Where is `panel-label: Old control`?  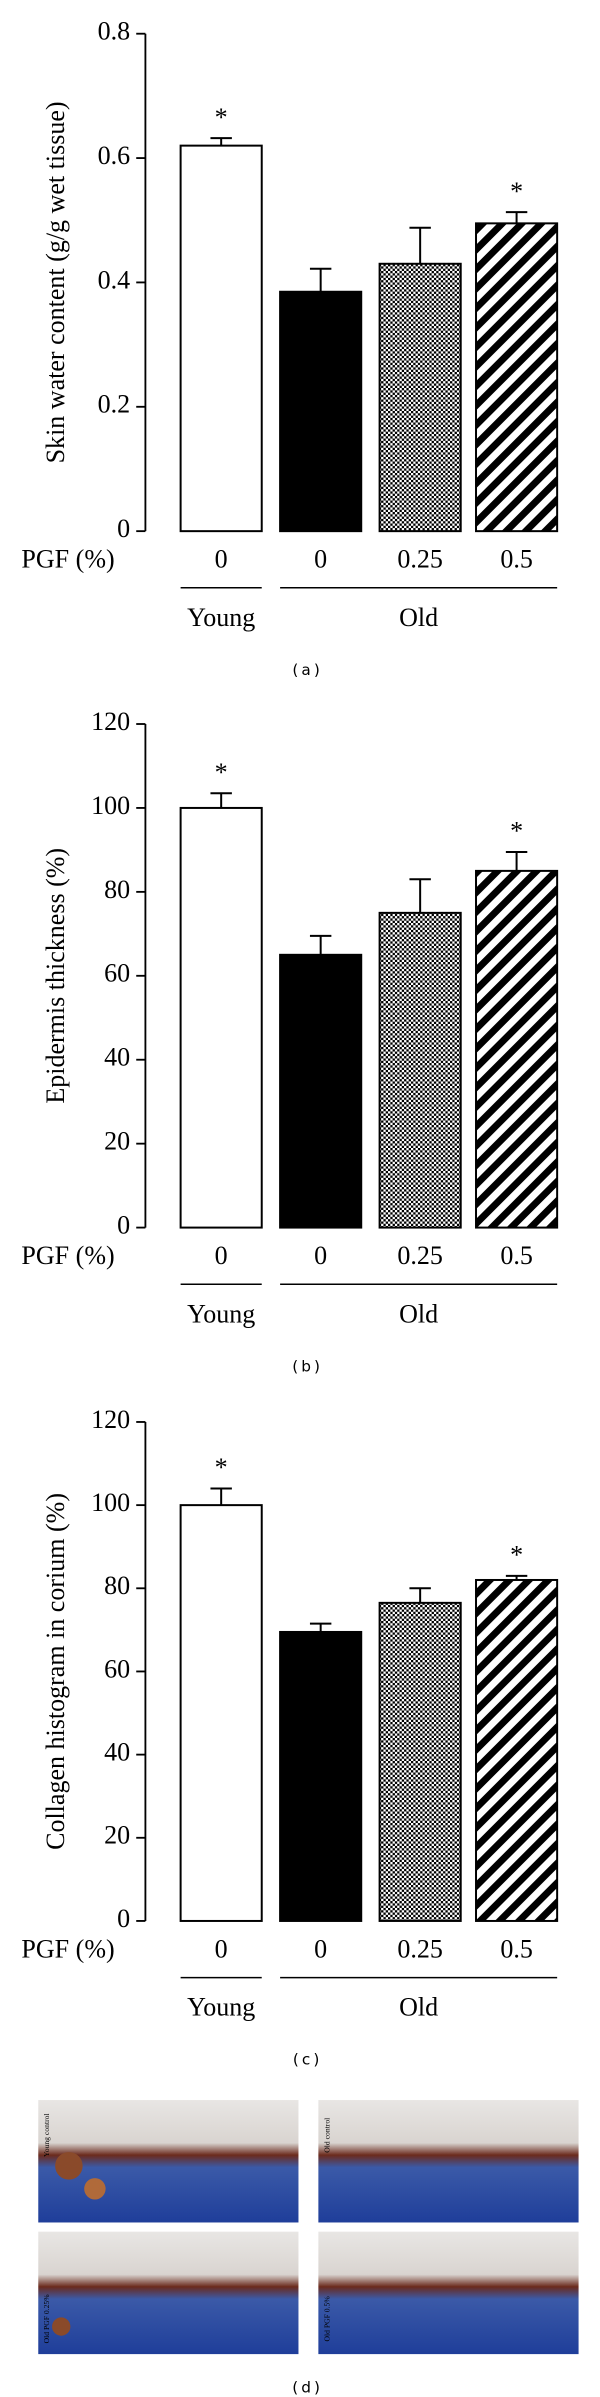
panel-label: Old control is located at coordinates (326, 2135).